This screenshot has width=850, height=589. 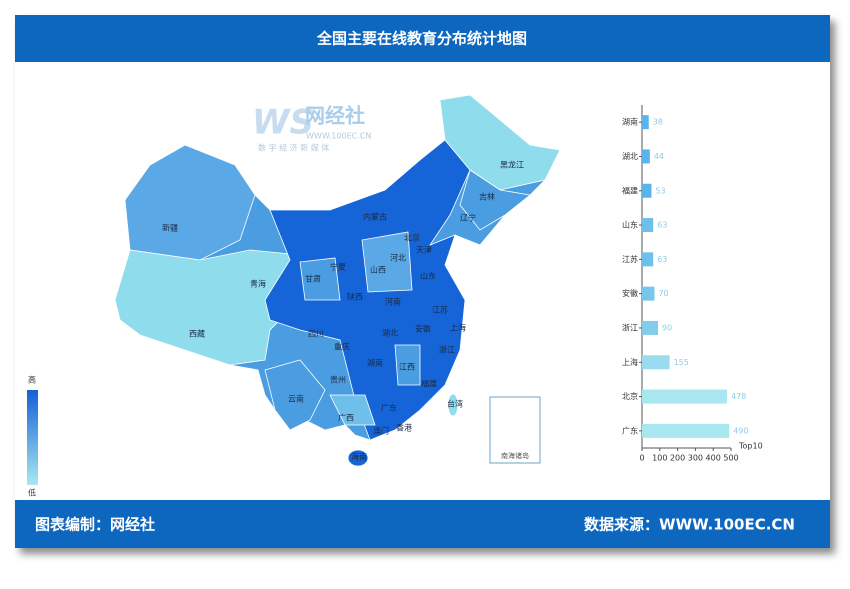 What do you see at coordinates (458, 328) in the screenshot?
I see `province-label: 上海` at bounding box center [458, 328].